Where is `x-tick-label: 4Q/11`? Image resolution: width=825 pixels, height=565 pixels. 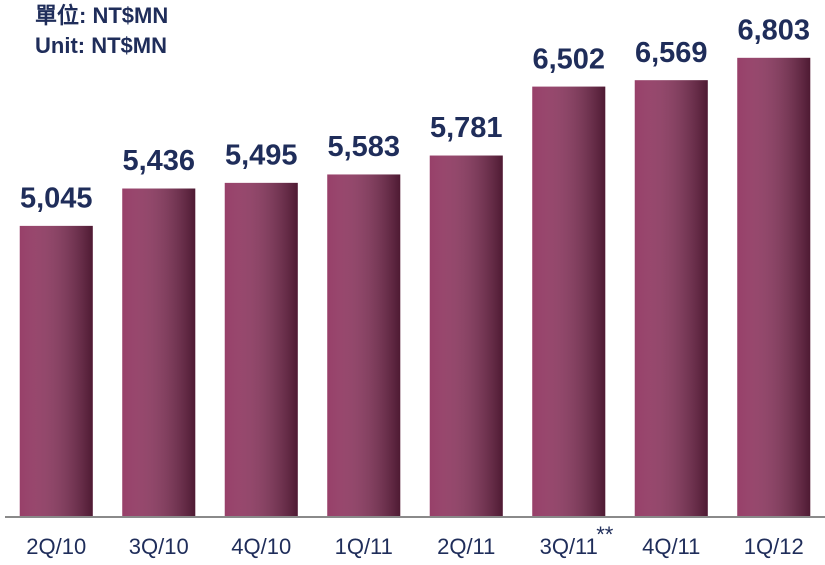 x-tick-label: 4Q/11 is located at coordinates (671, 546).